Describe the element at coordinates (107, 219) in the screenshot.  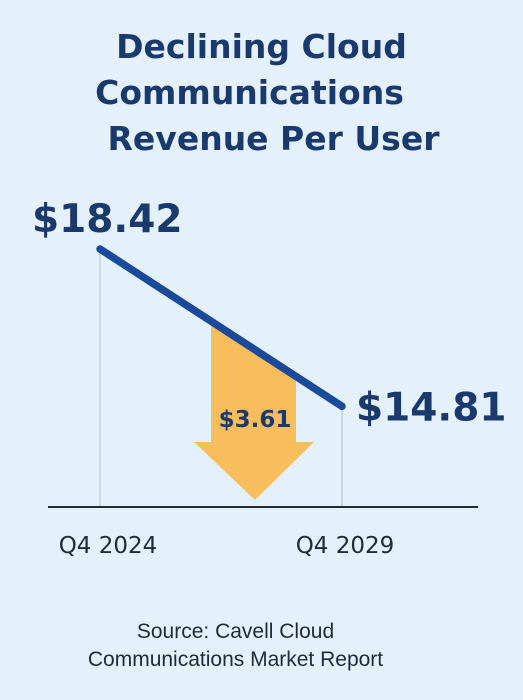
I see `start-value-label: $18.42` at that location.